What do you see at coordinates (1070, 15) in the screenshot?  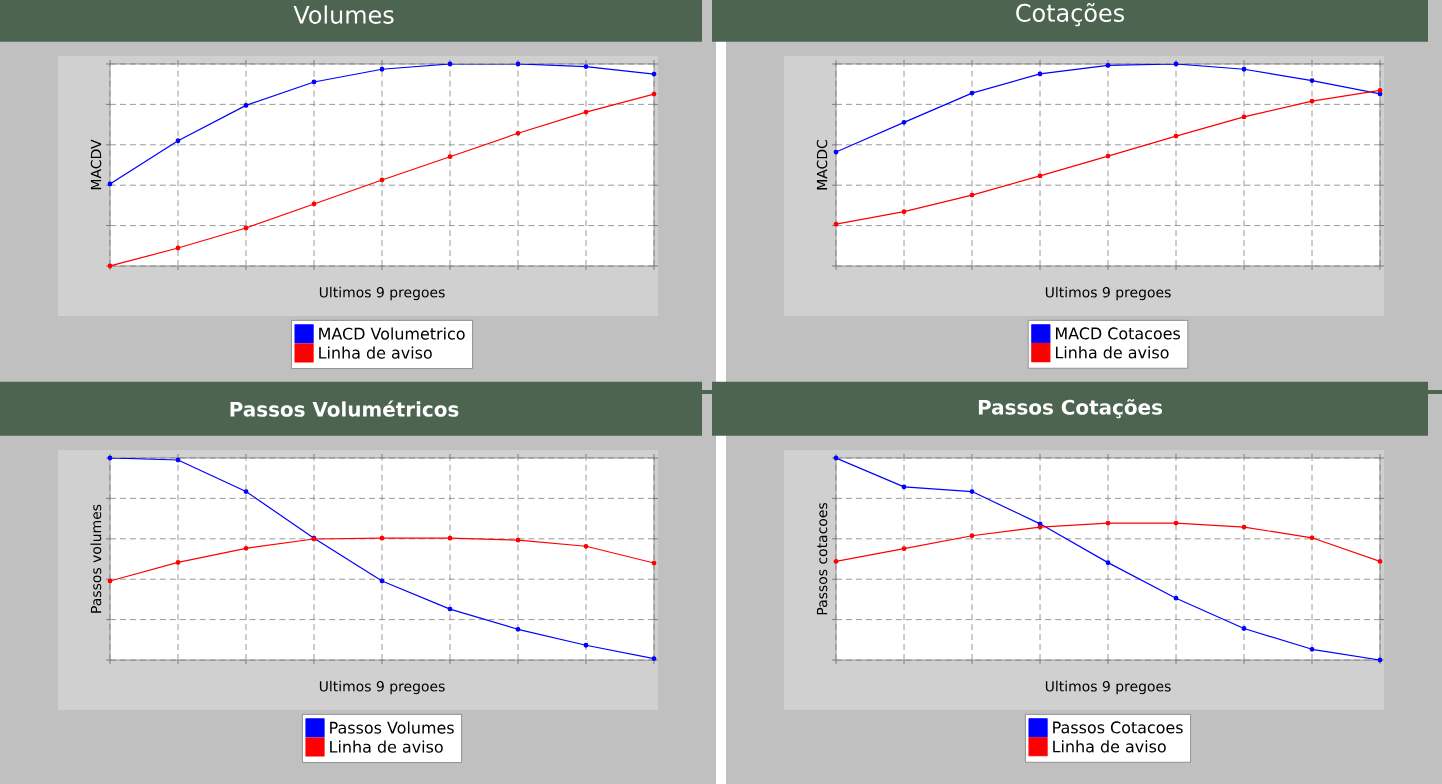 I see `chart-title: Cotações` at bounding box center [1070, 15].